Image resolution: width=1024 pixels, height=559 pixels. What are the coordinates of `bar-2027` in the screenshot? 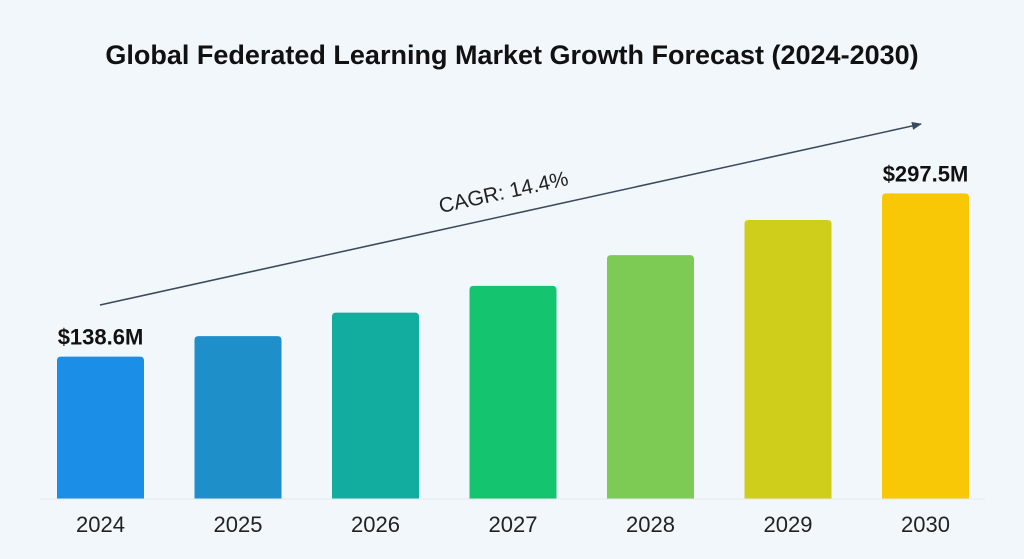 It's located at (513, 392).